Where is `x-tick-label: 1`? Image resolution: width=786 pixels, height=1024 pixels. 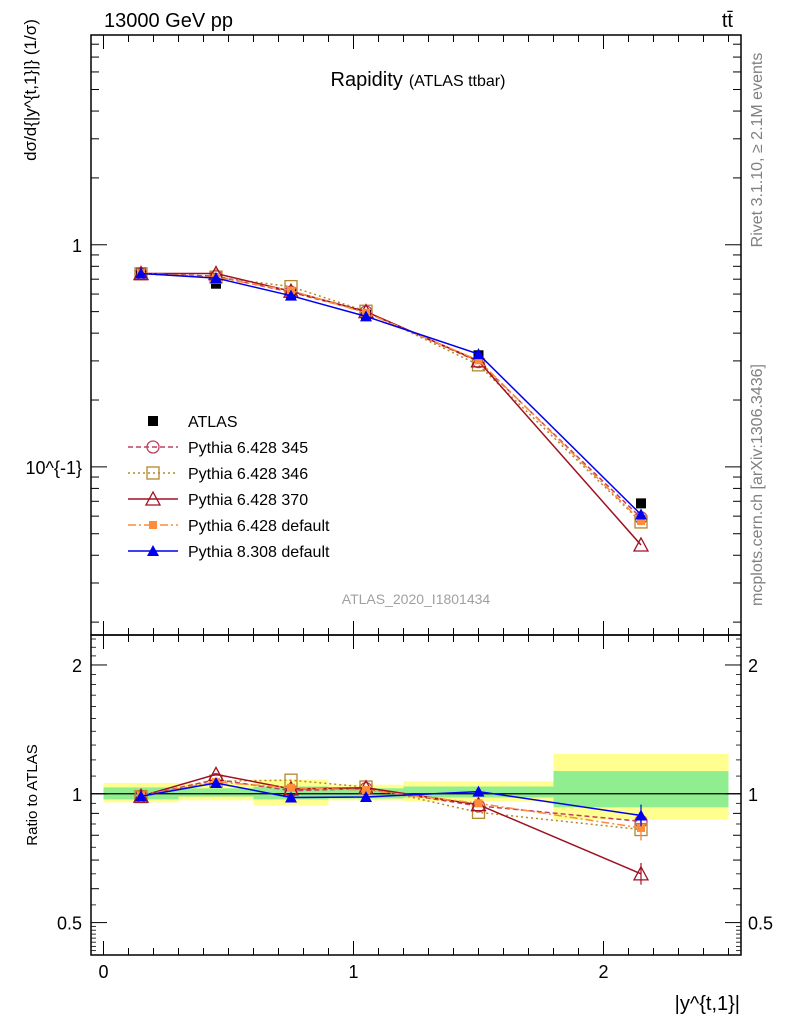 x-tick-label: 1 is located at coordinates (353, 972).